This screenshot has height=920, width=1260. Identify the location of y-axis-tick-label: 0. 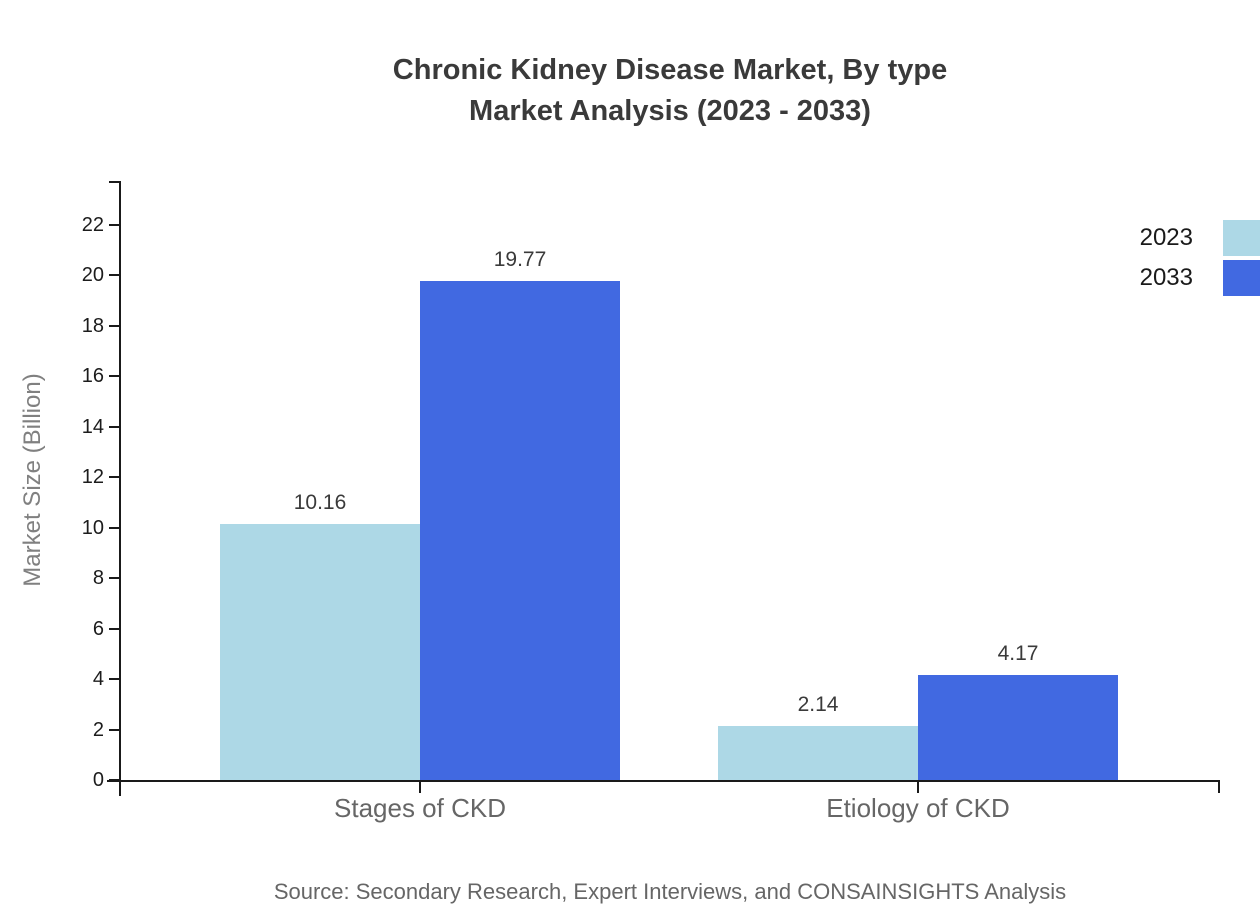
(98, 780).